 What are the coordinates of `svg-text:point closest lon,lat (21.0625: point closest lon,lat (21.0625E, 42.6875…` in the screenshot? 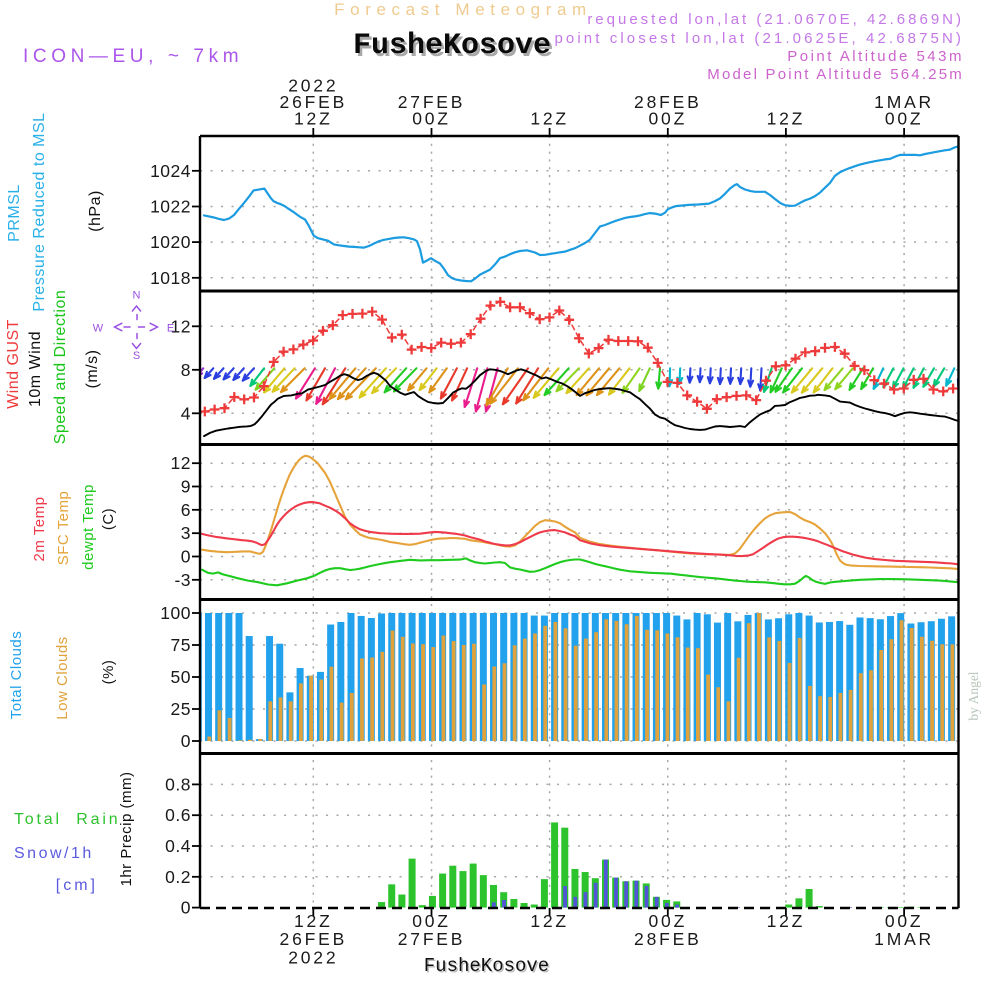 It's located at (759, 38).